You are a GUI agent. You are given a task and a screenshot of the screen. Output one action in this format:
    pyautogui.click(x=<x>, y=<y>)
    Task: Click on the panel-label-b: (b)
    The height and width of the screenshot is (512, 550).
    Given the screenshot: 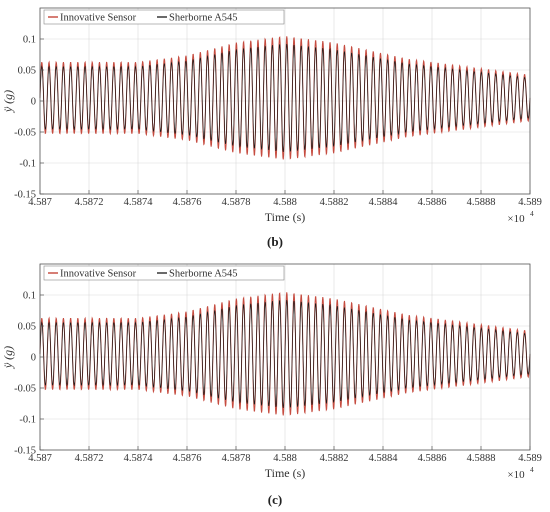 What is the action you would take?
    pyautogui.click(x=275, y=241)
    